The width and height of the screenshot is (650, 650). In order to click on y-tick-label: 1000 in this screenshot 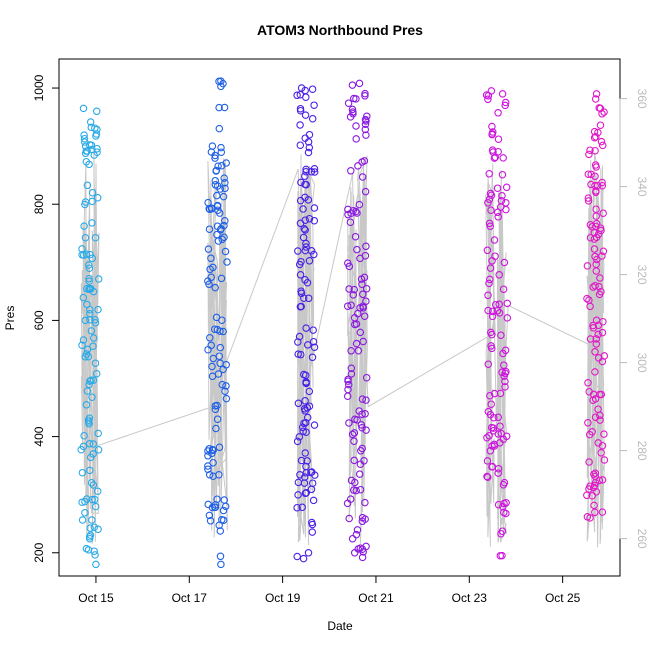, I will do `click(39, 87)`.